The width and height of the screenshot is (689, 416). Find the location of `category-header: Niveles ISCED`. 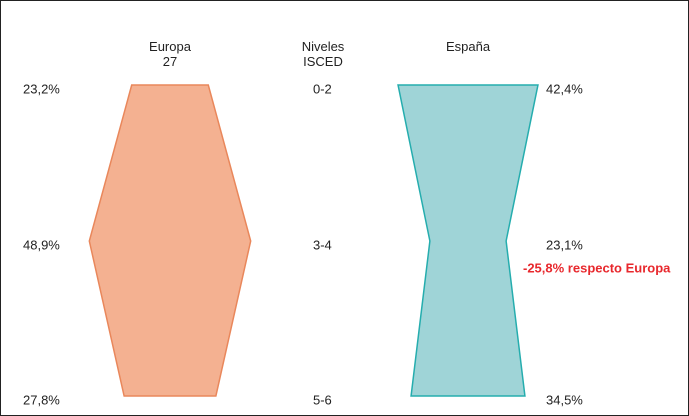

category-header: Niveles ISCED is located at coordinates (323, 54).